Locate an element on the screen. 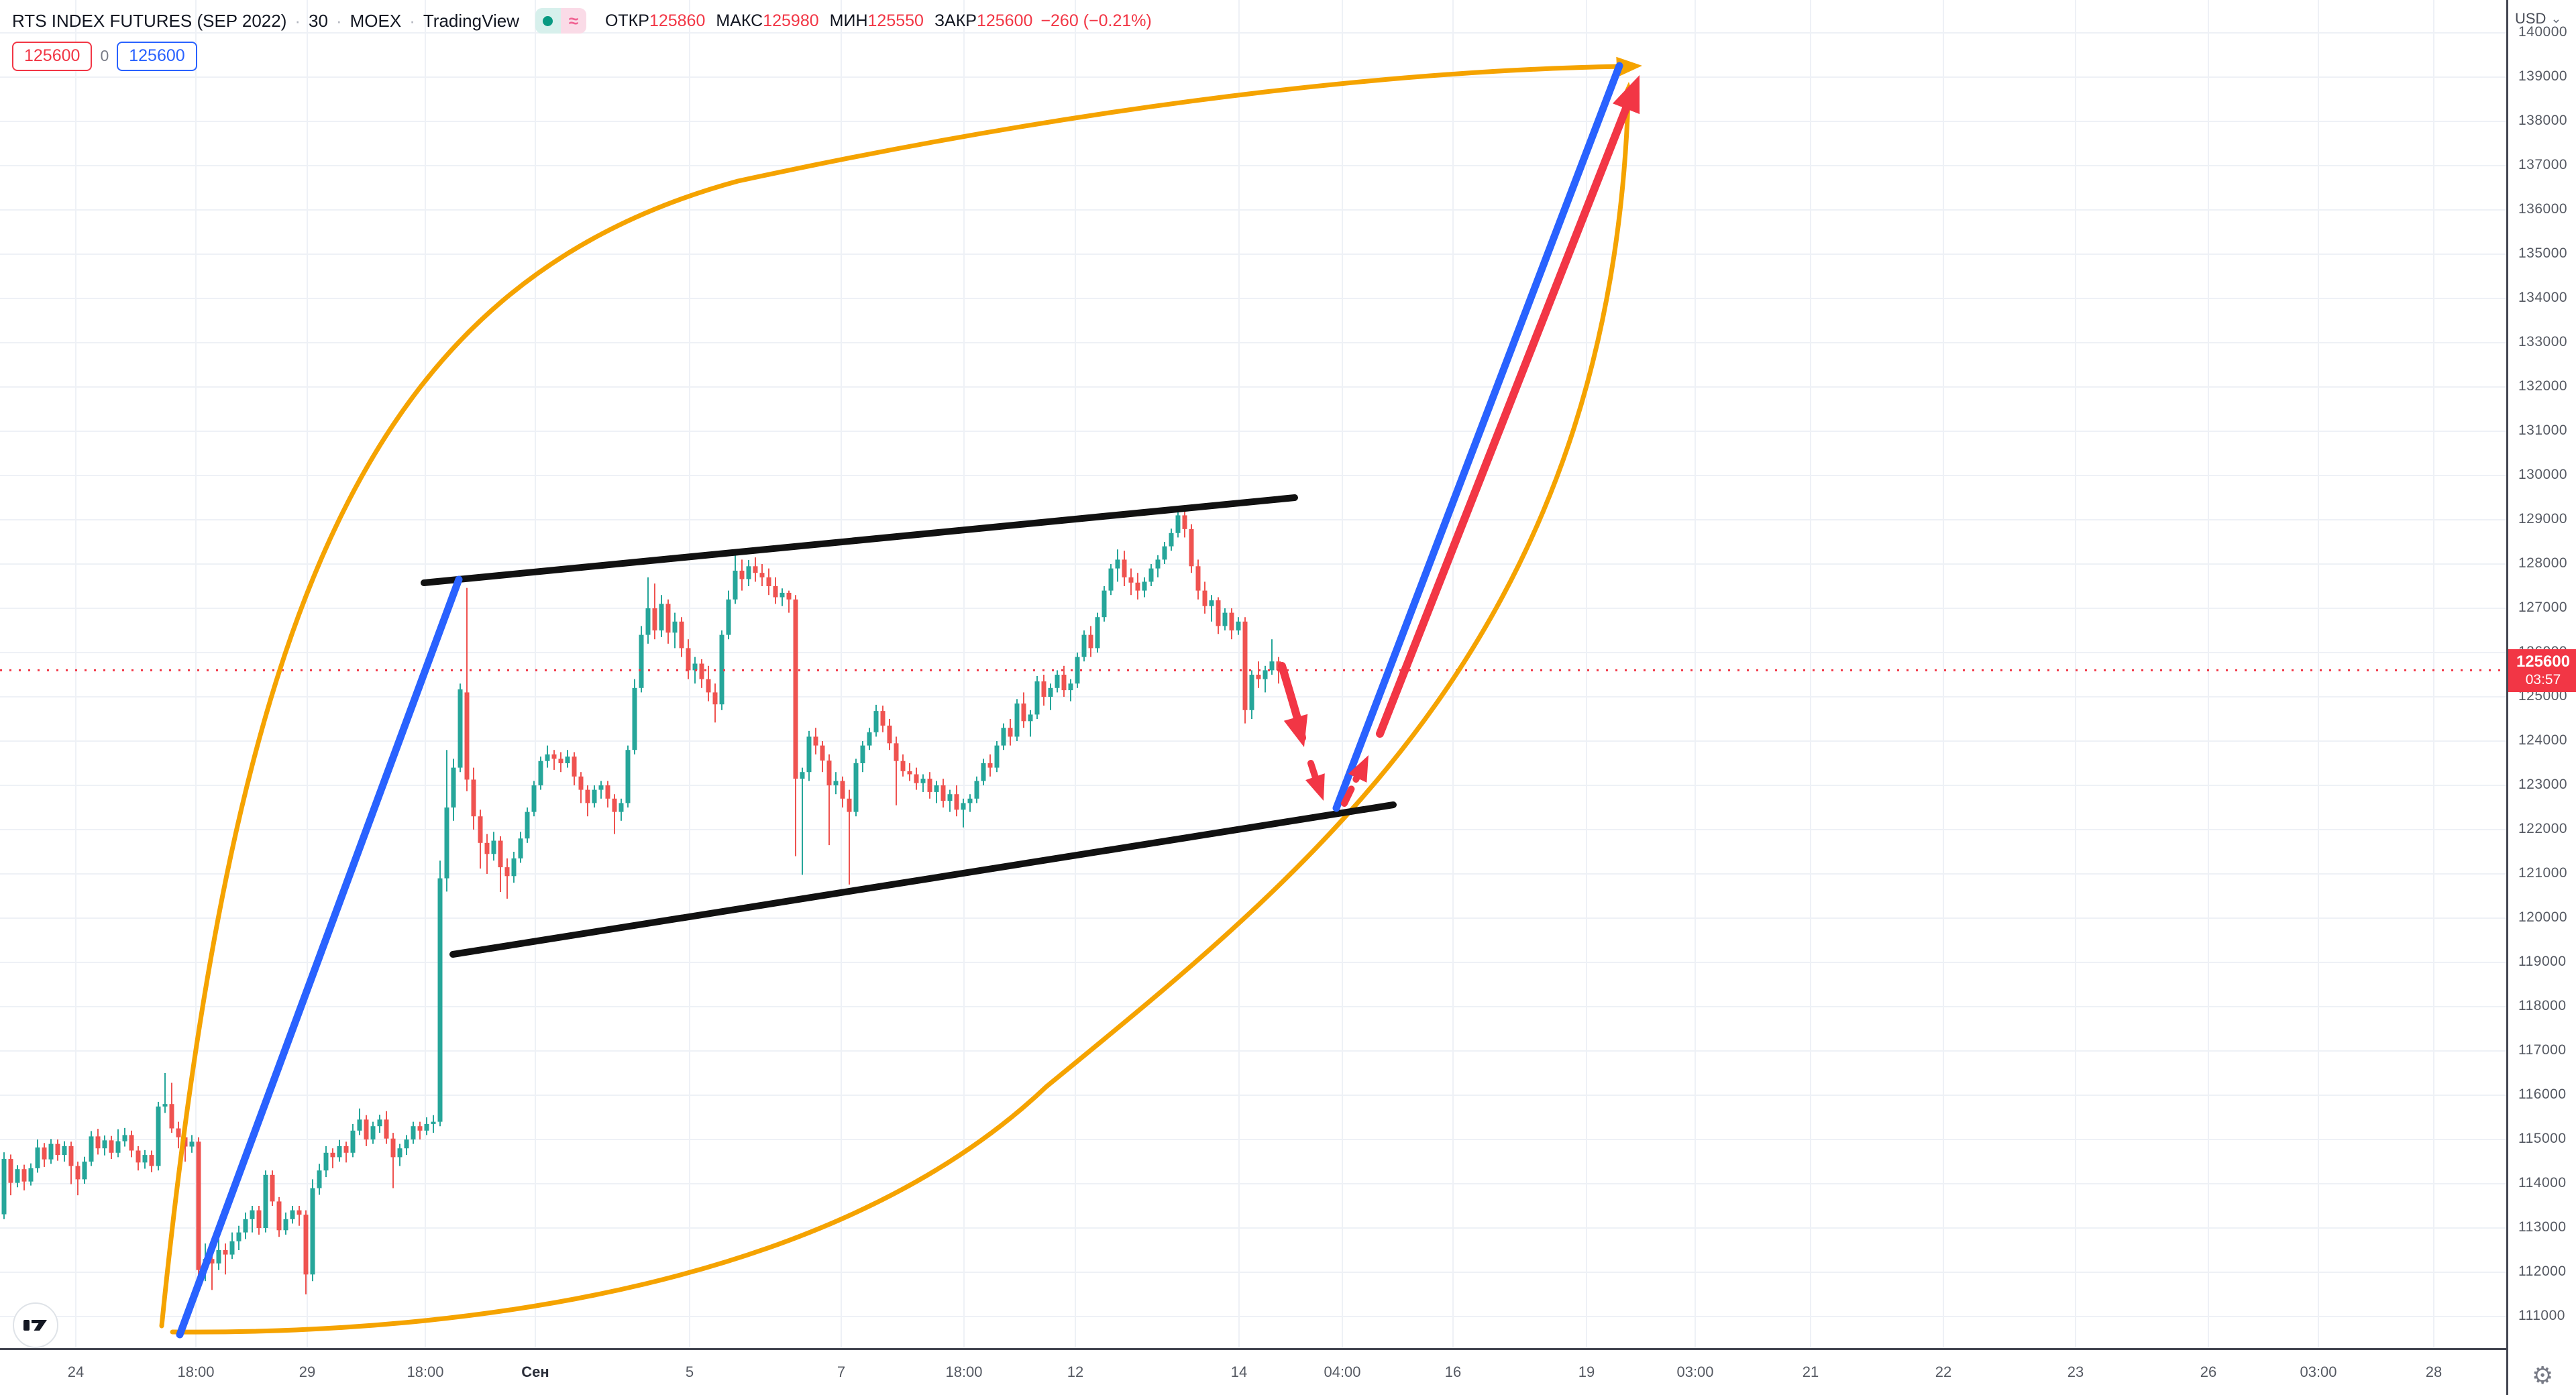  interval-label: 30 is located at coordinates (318, 20).